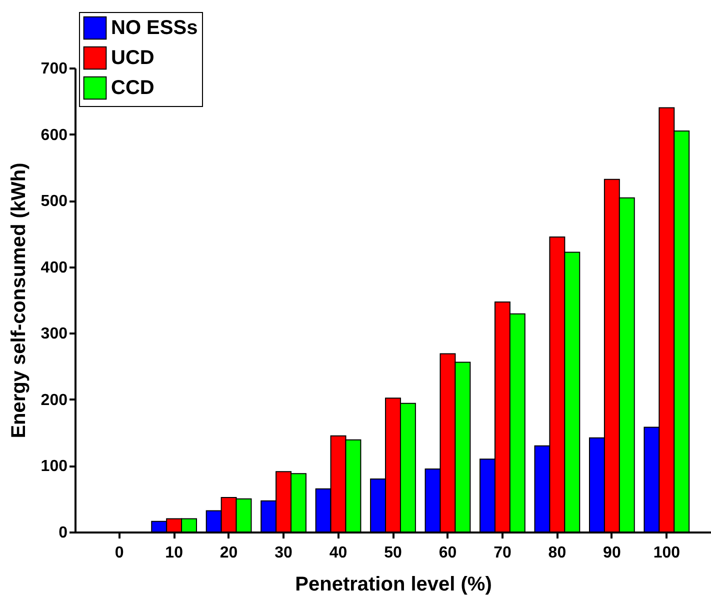 This screenshot has height=602, width=711. I want to click on x-tick-label: 70, so click(503, 553).